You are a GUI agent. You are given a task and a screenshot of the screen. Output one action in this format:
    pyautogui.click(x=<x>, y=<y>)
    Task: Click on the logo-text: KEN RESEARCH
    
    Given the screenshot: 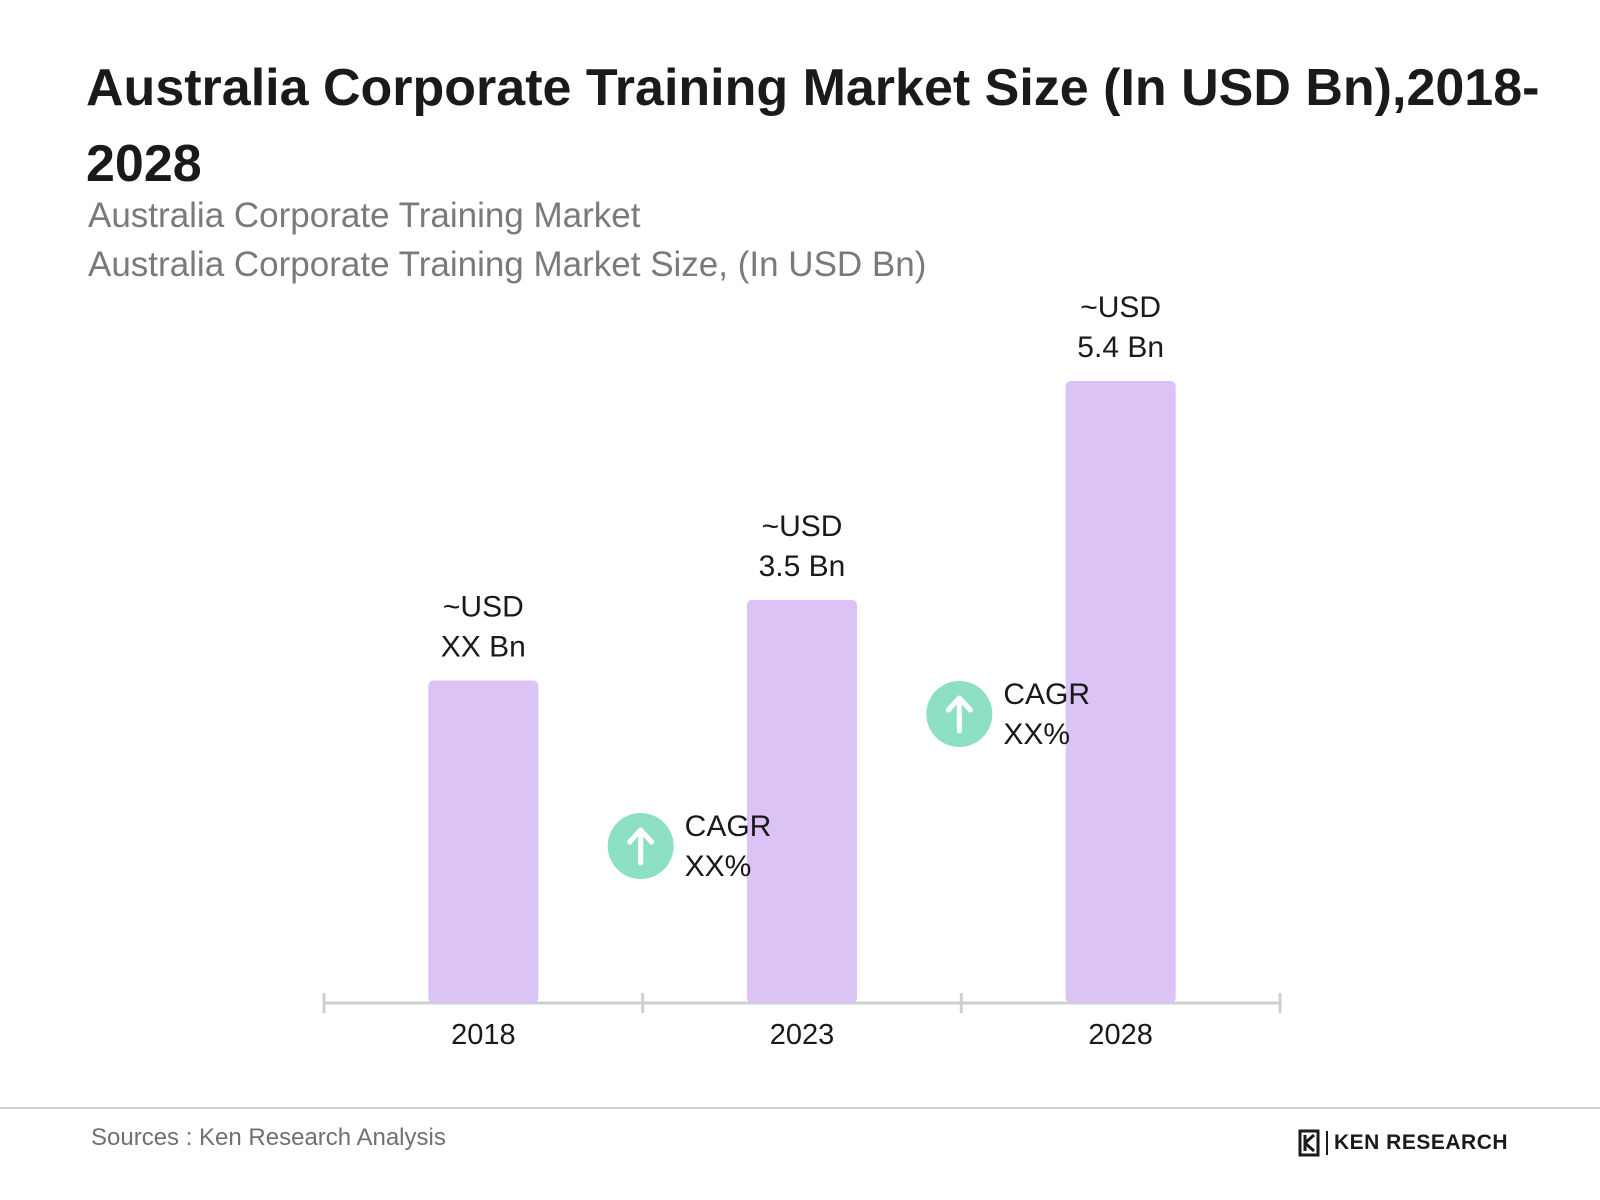 What is the action you would take?
    pyautogui.click(x=1421, y=1142)
    